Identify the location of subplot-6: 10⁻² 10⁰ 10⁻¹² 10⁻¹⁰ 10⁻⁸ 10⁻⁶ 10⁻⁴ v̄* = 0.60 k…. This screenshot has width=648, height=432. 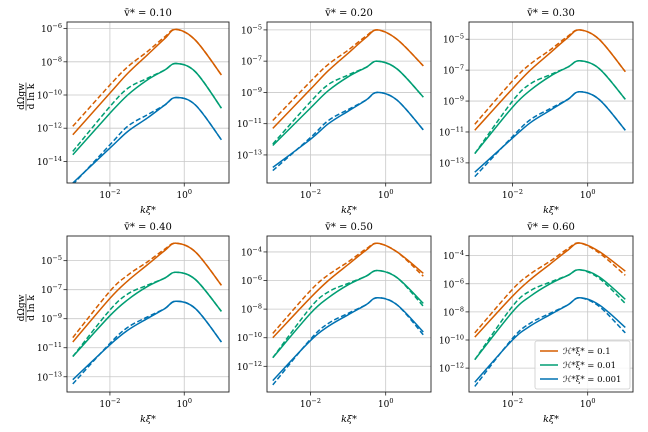
(536, 323).